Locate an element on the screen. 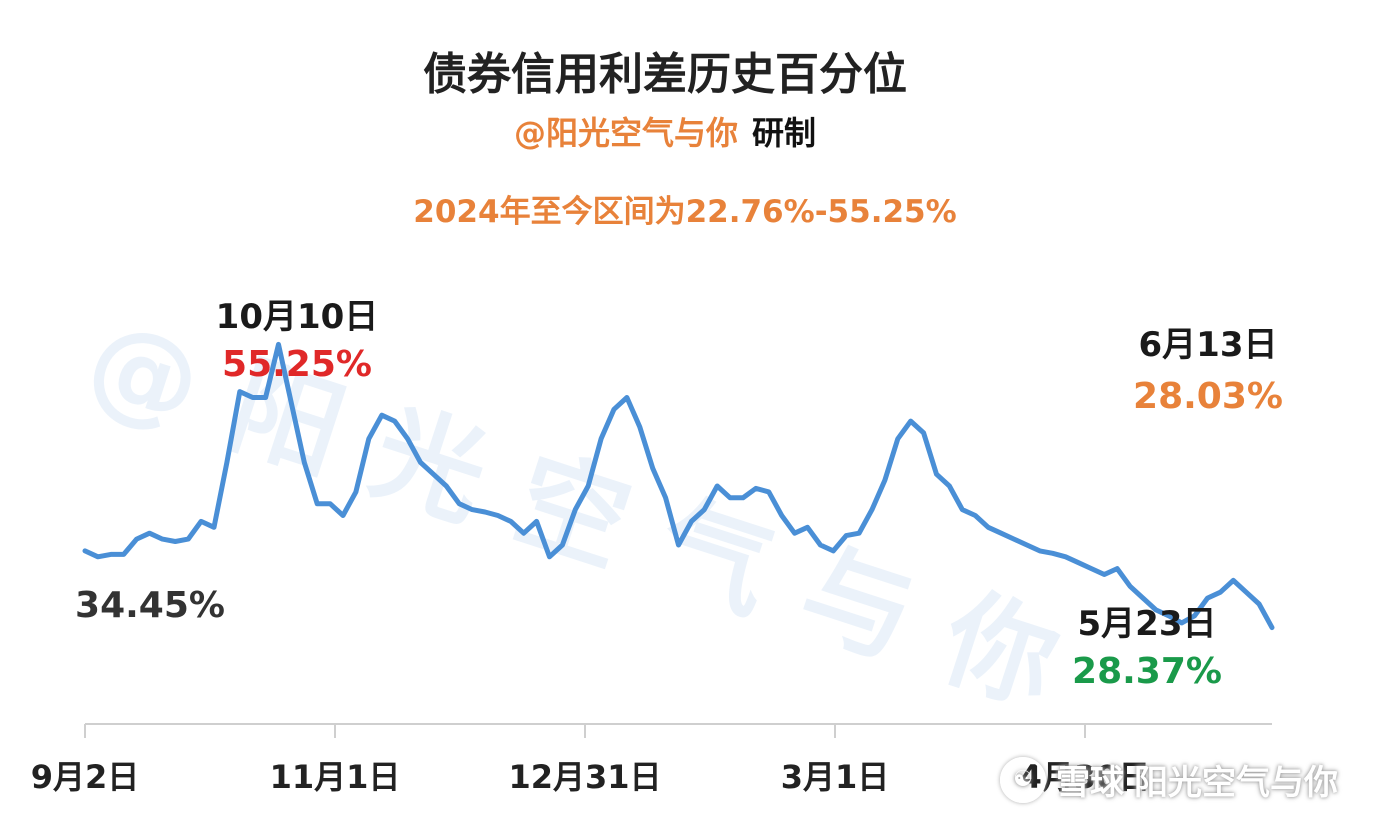 Image resolution: width=1378 pixels, height=820 pixels. x-tick-label: 3月1日 is located at coordinates (835, 777).